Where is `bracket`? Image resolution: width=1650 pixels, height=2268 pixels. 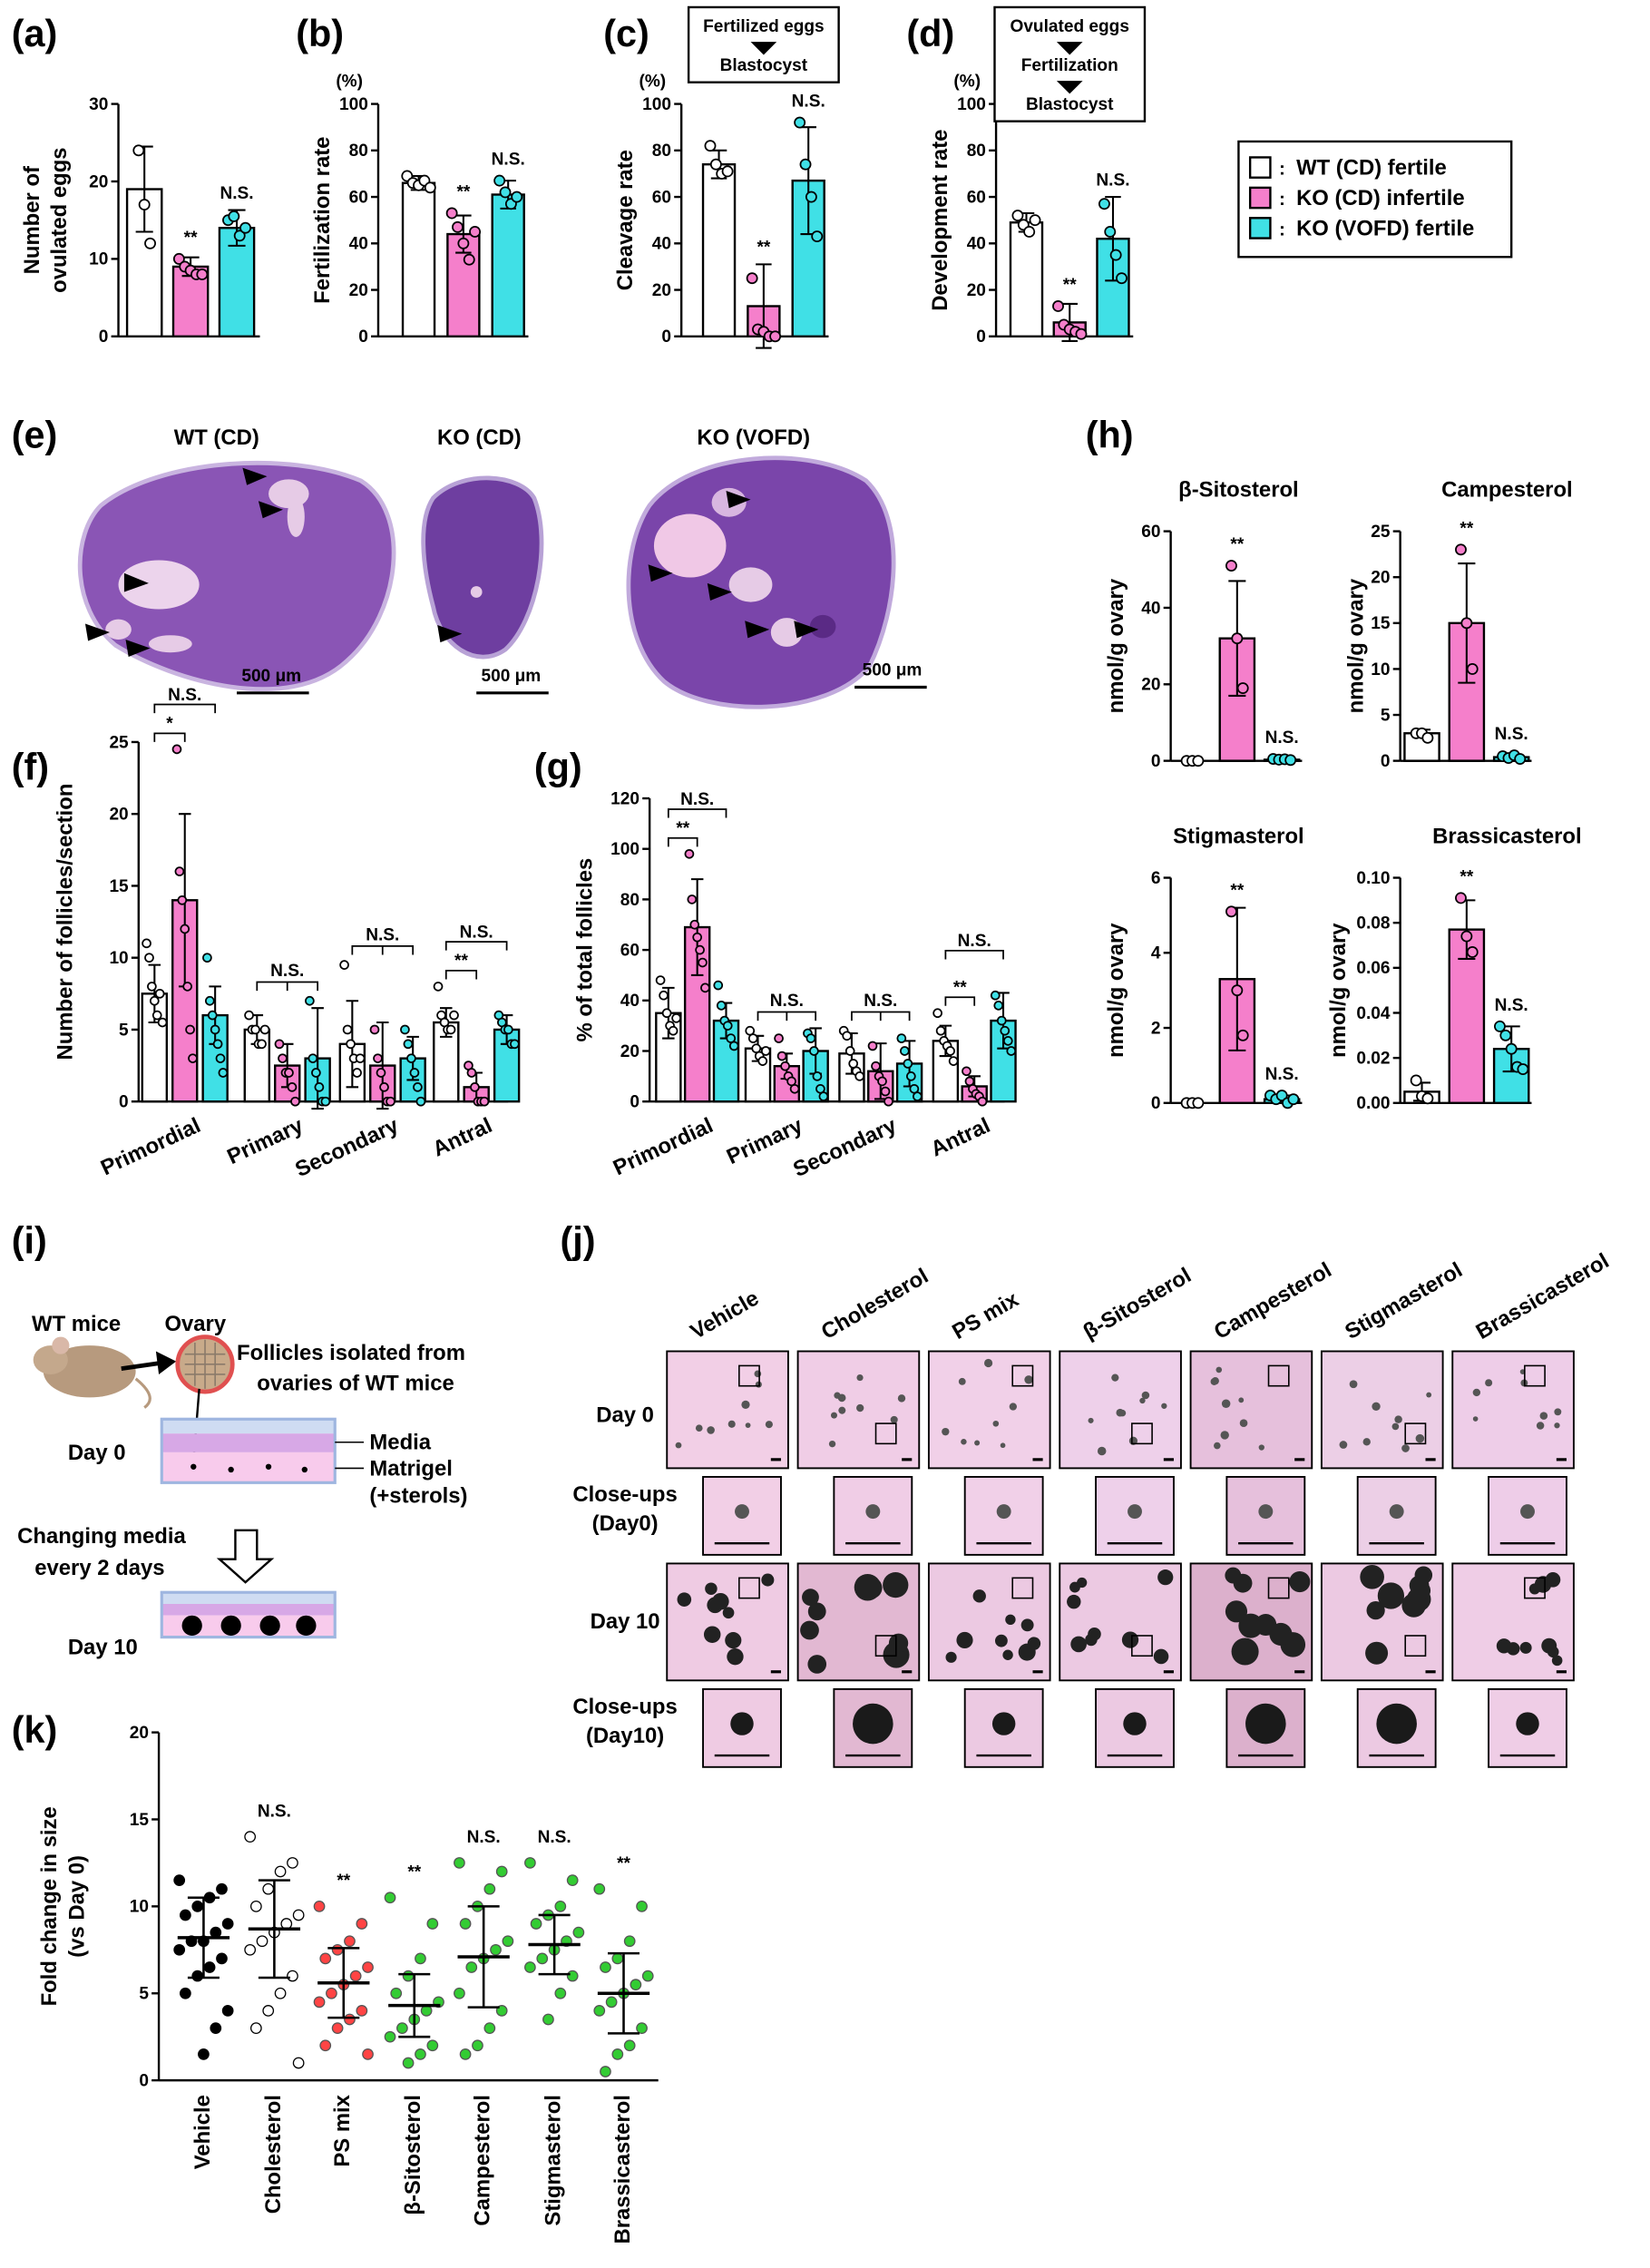
bracket is located at coordinates (185, 709).